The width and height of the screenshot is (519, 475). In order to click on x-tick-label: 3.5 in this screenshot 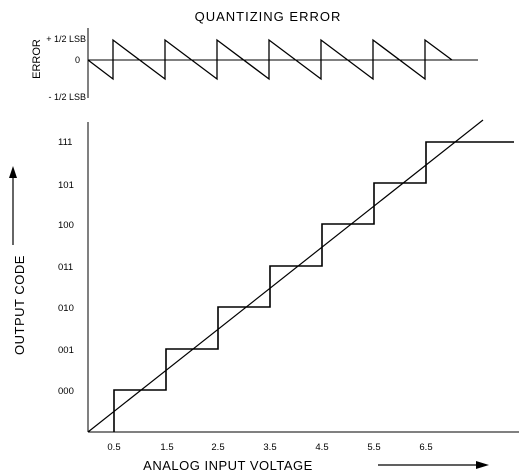, I will do `click(269, 447)`.